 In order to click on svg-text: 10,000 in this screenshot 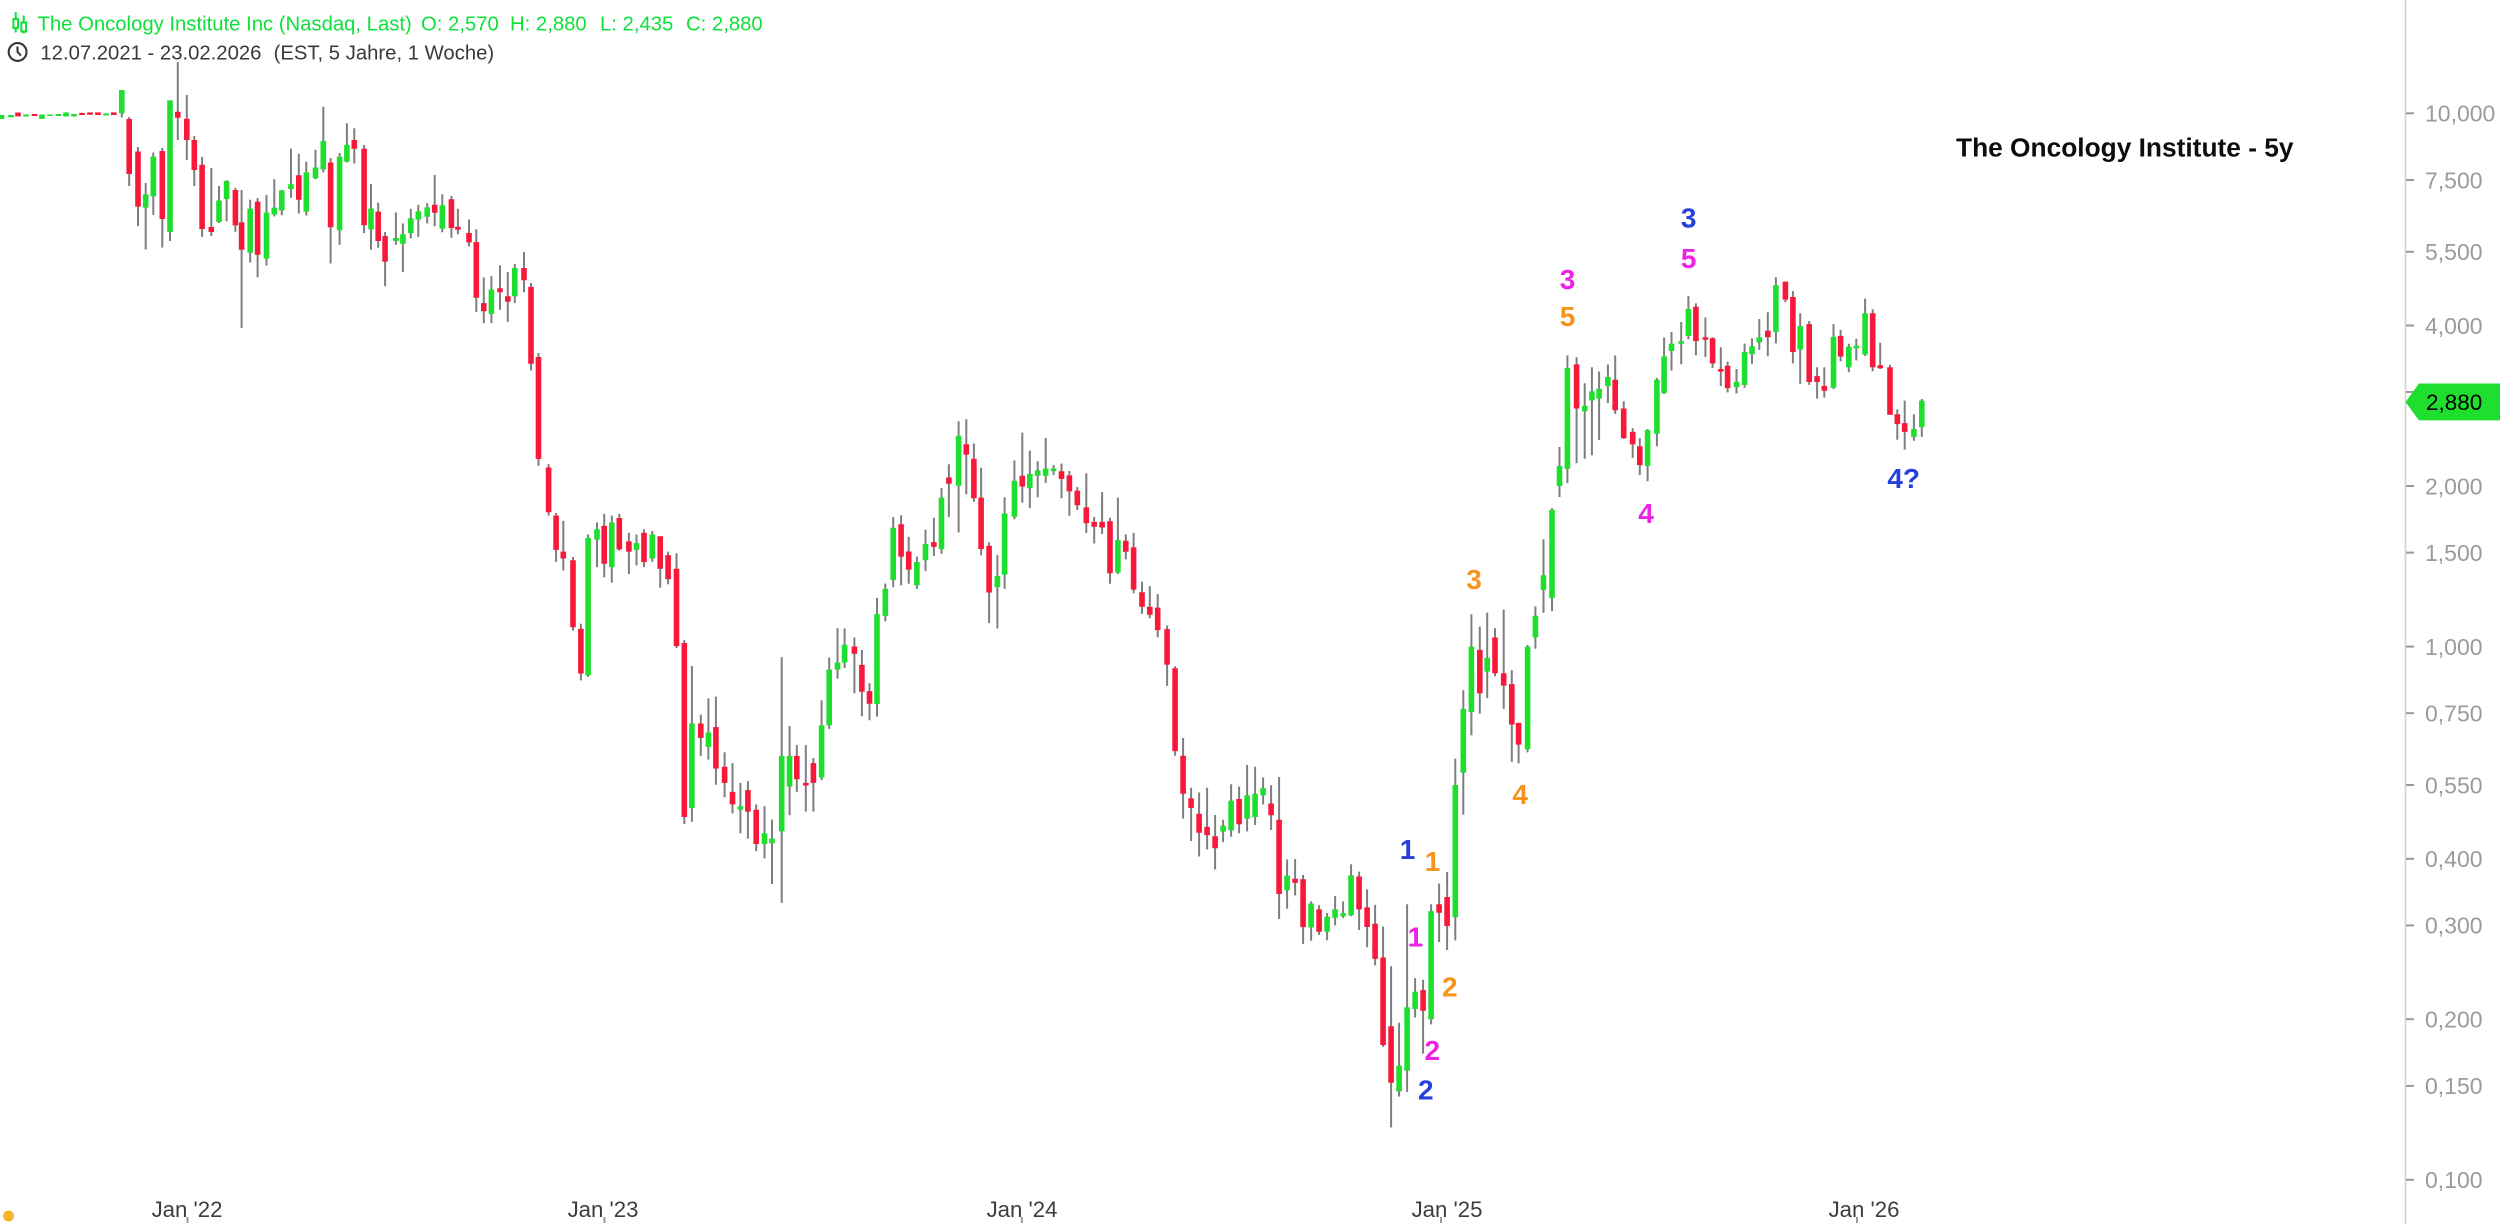, I will do `click(2460, 114)`.